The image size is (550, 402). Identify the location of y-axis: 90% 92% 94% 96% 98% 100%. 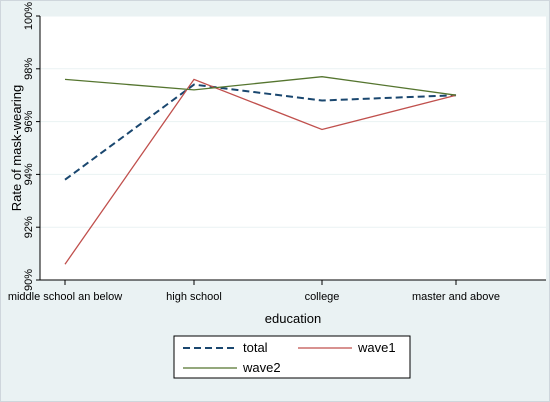
(32, 146).